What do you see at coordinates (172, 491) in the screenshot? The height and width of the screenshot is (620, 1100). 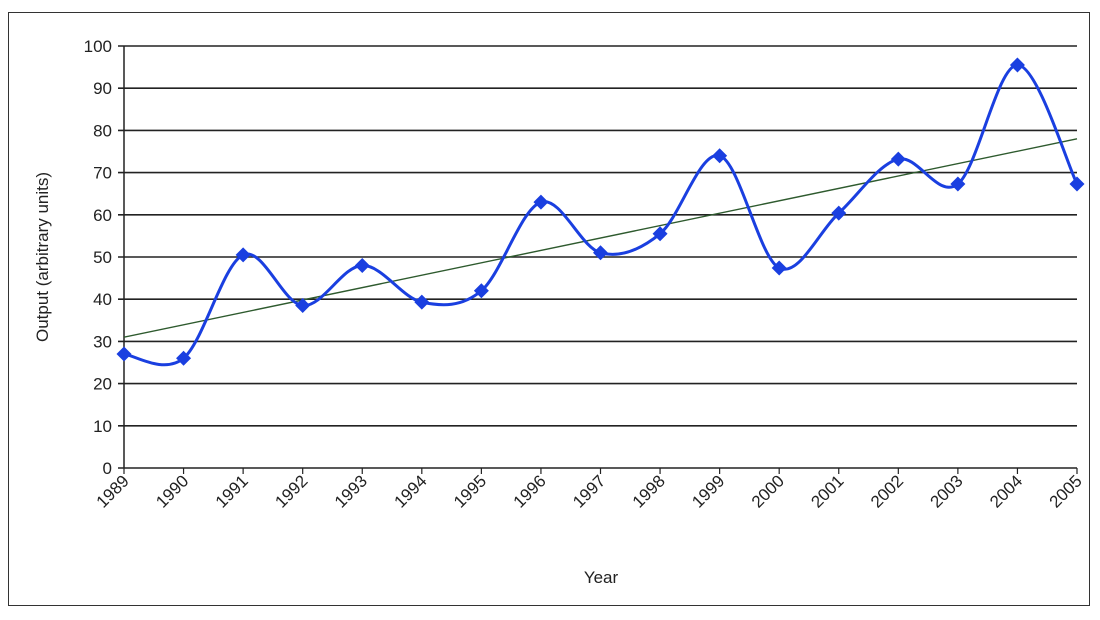 I see `x-tick-label: 1990` at bounding box center [172, 491].